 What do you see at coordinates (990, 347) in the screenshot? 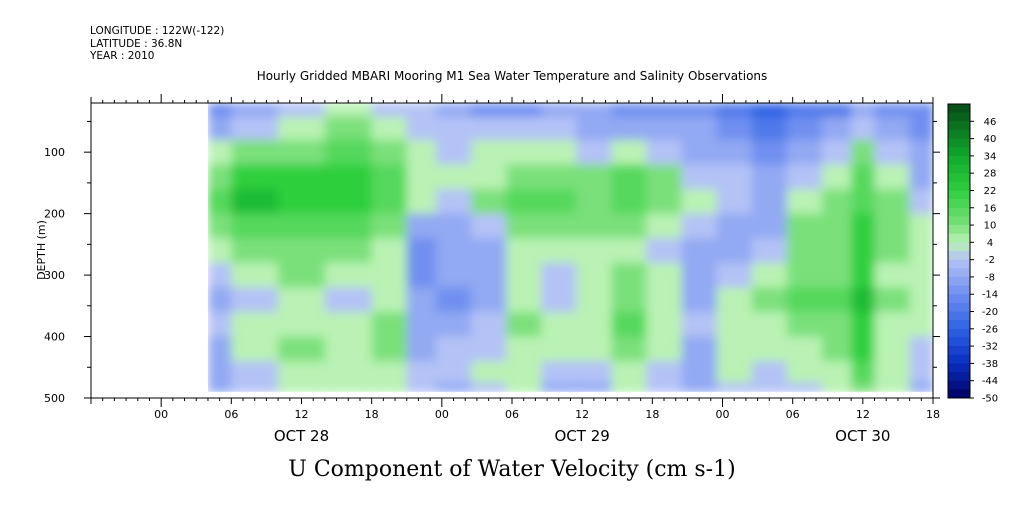
I see `colorbar-label: -32` at bounding box center [990, 347].